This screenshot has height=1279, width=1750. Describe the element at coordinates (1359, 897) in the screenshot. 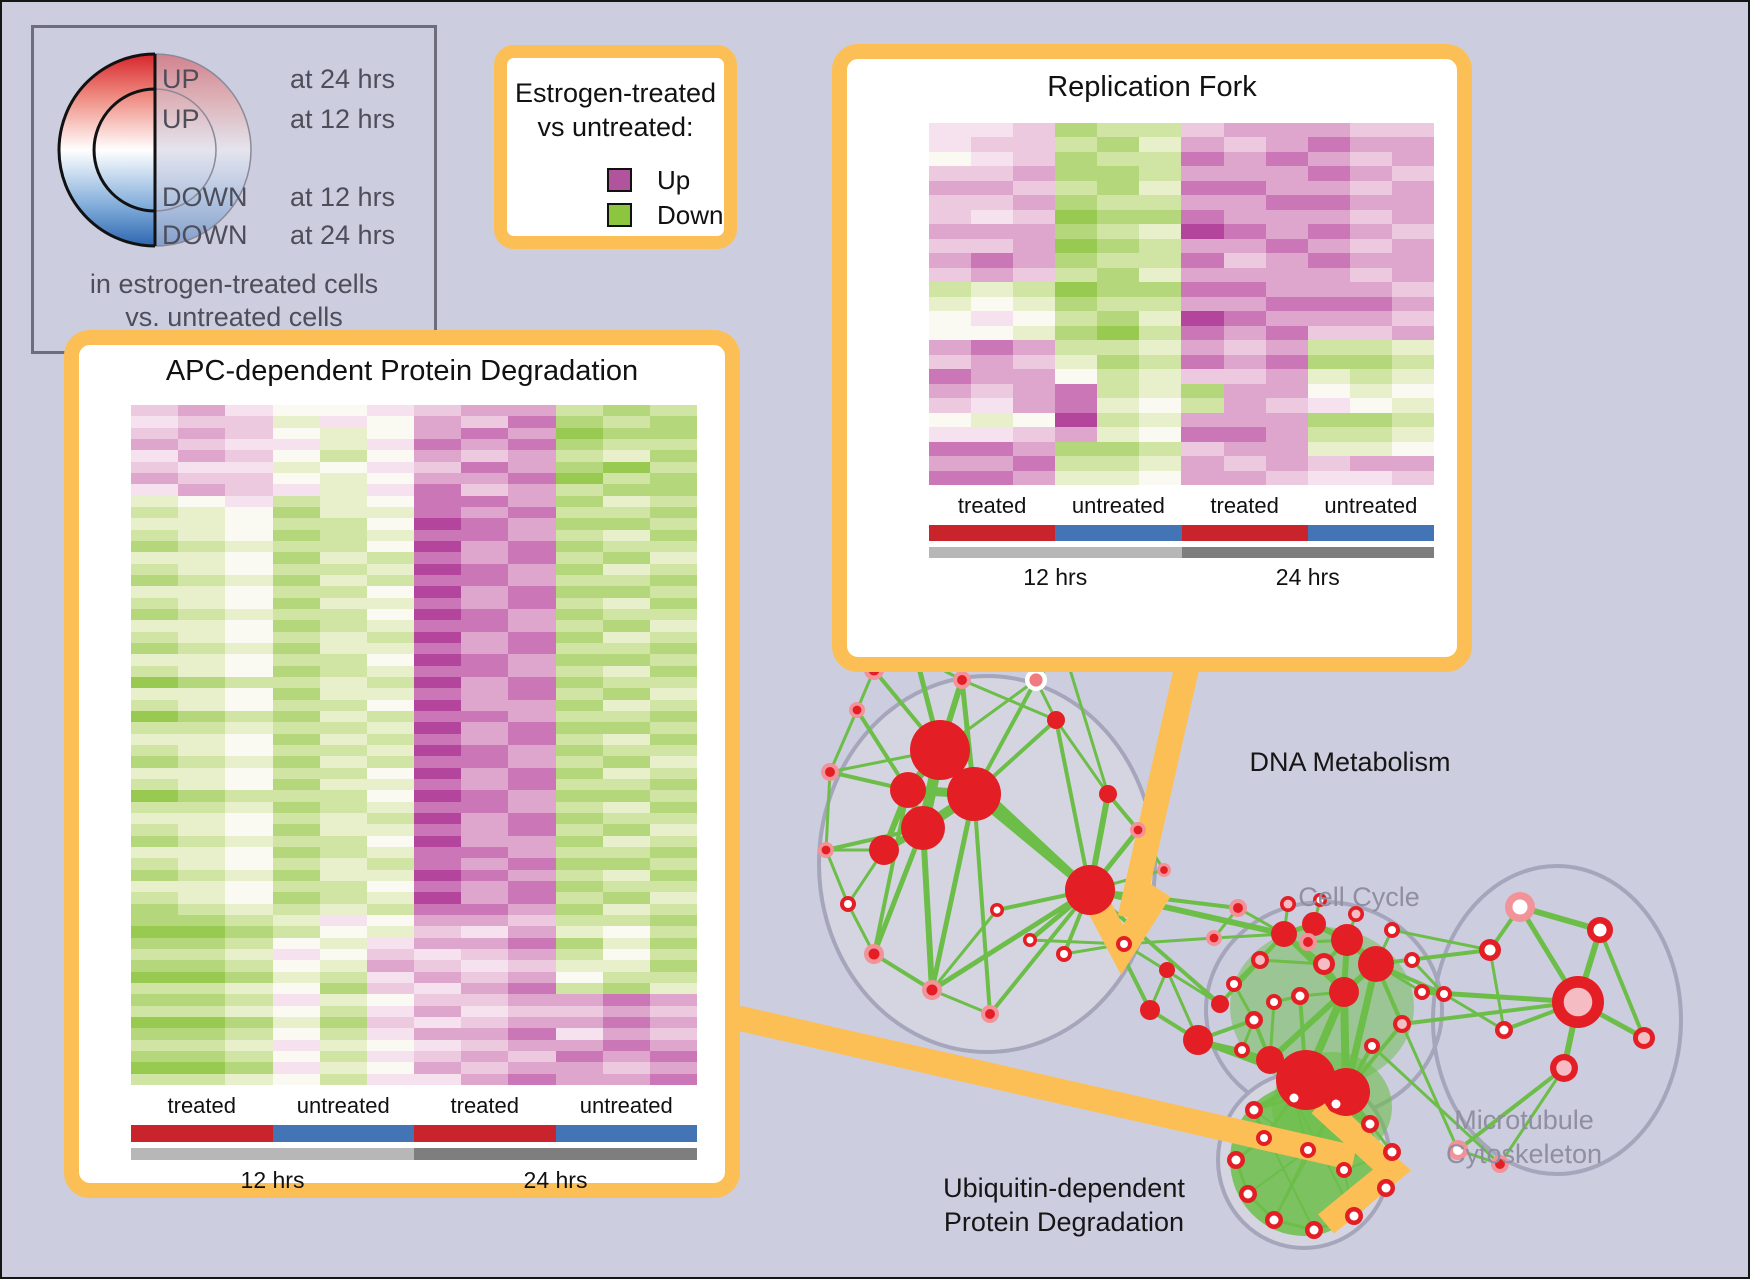

I see `cluster-label-cell-cycle: Cell Cycle` at that location.